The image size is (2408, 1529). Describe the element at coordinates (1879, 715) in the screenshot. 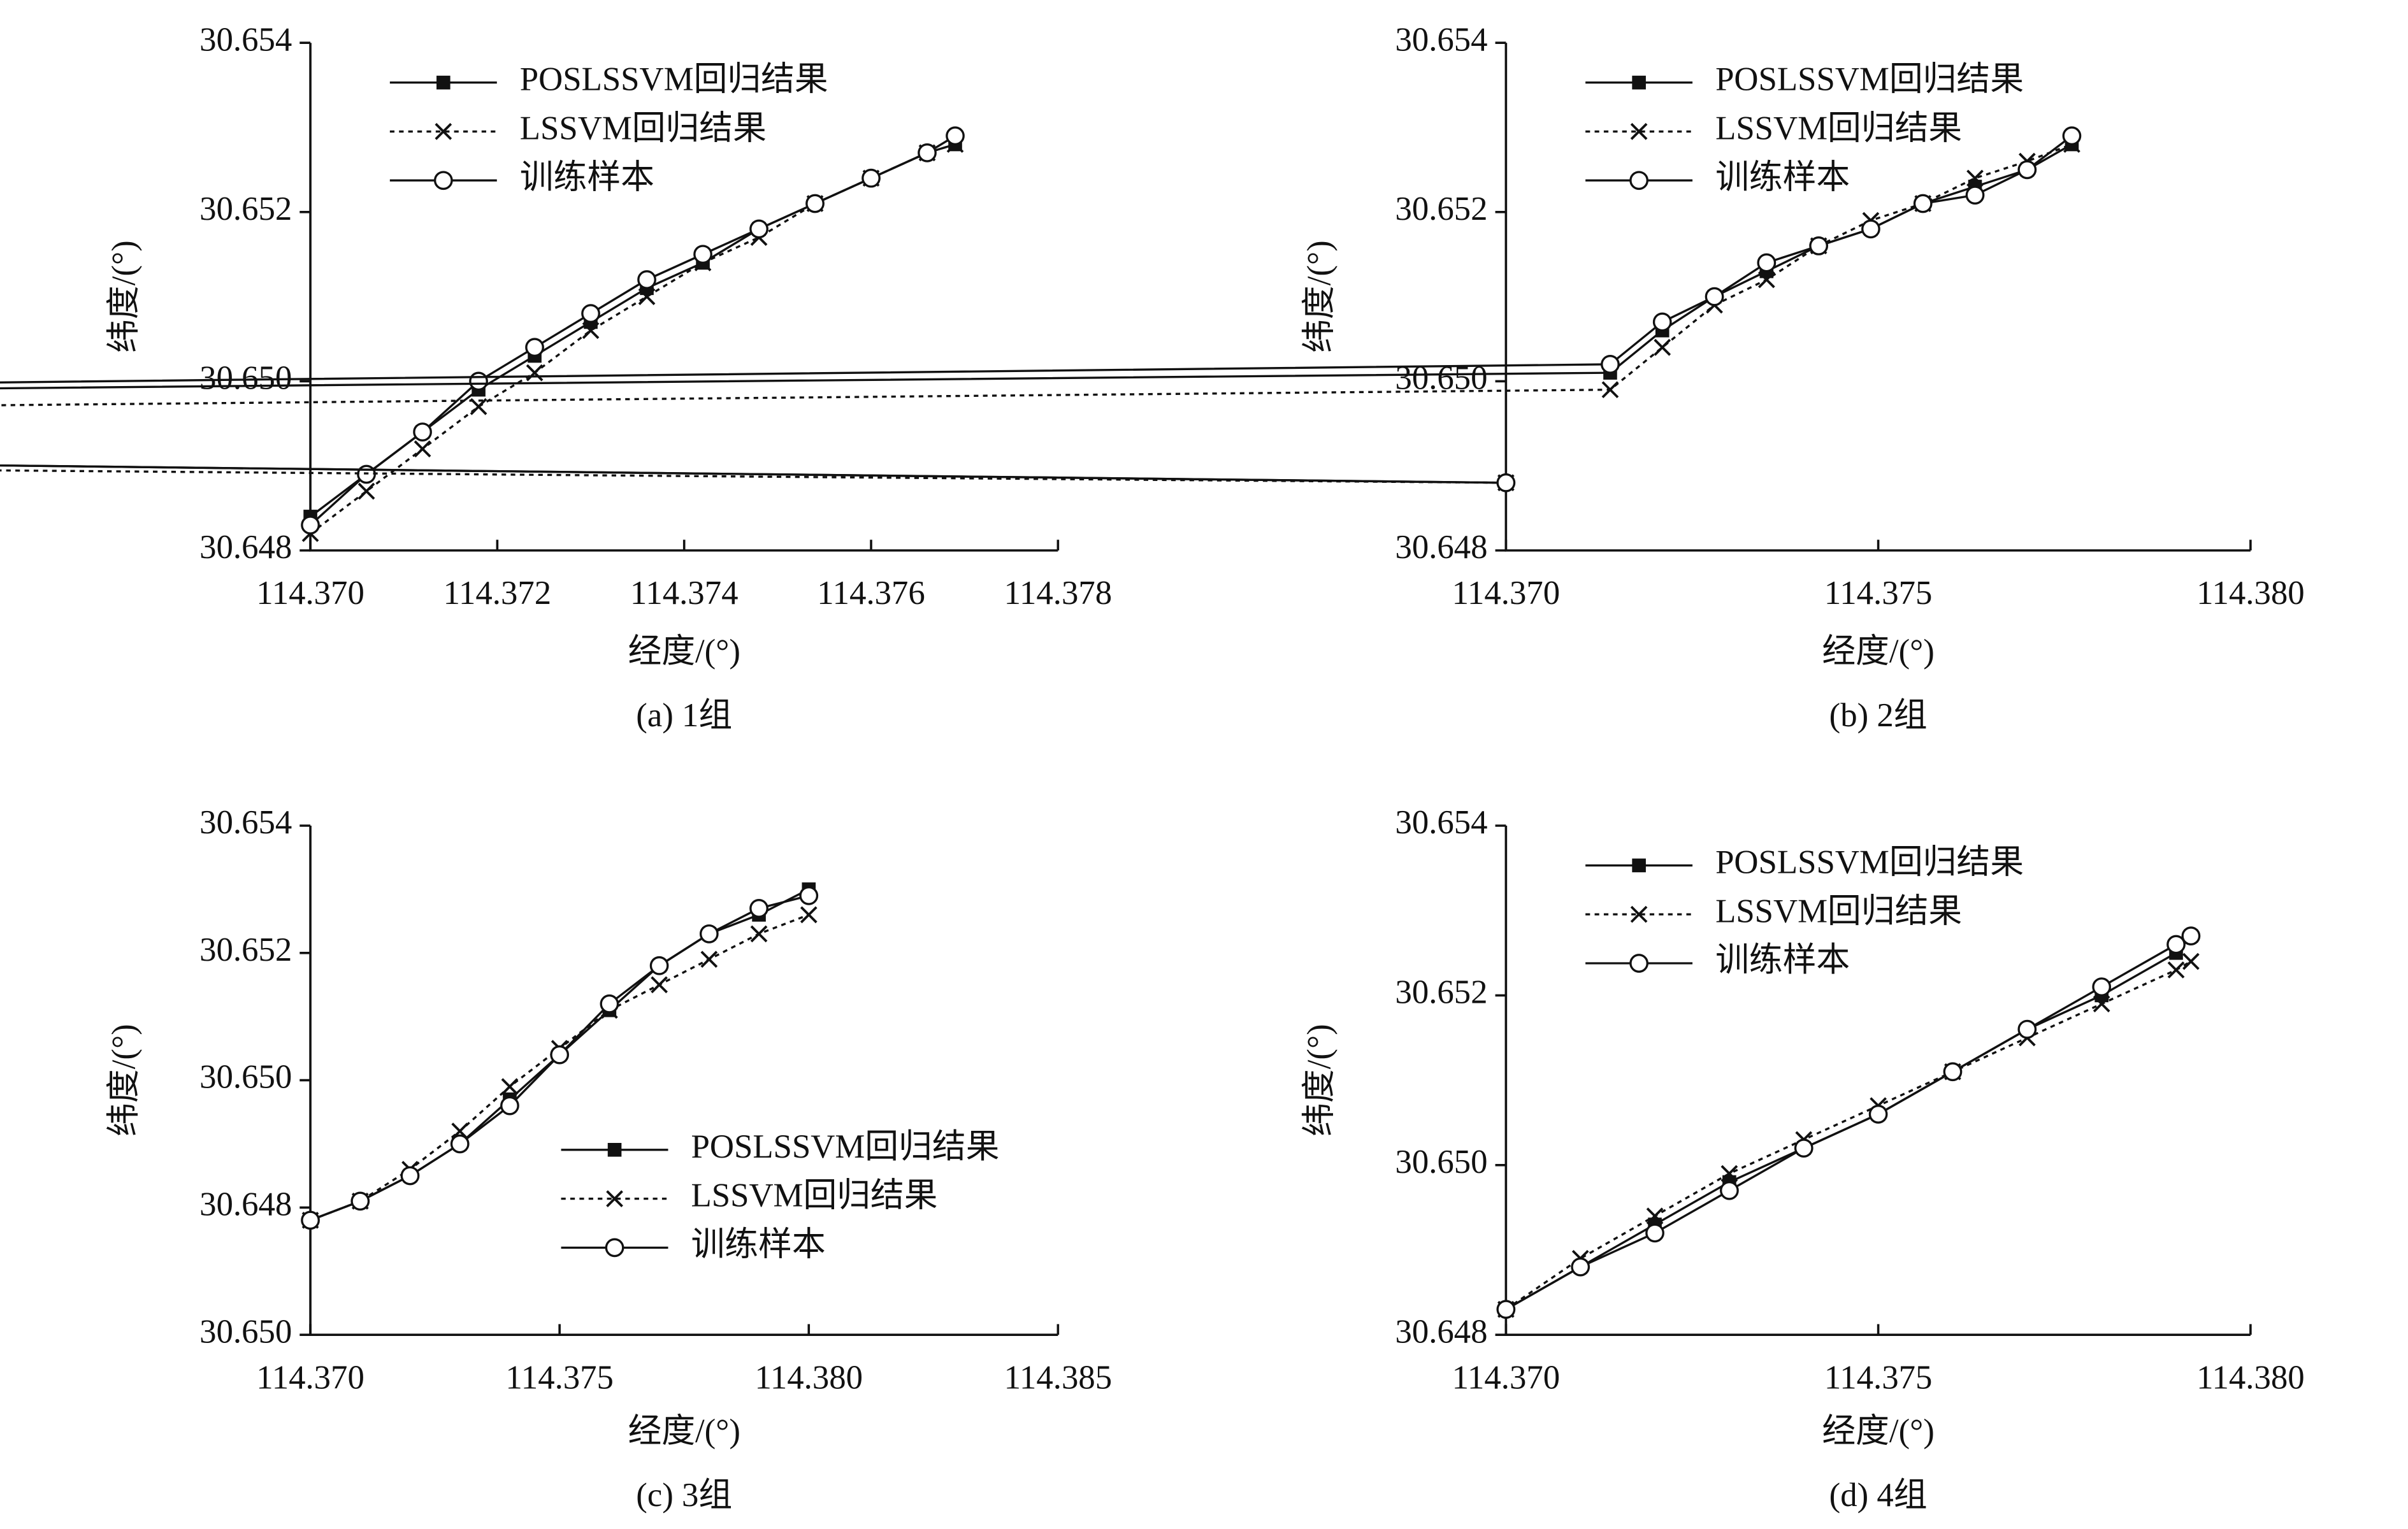

I see `caption: (b) 2组` at that location.